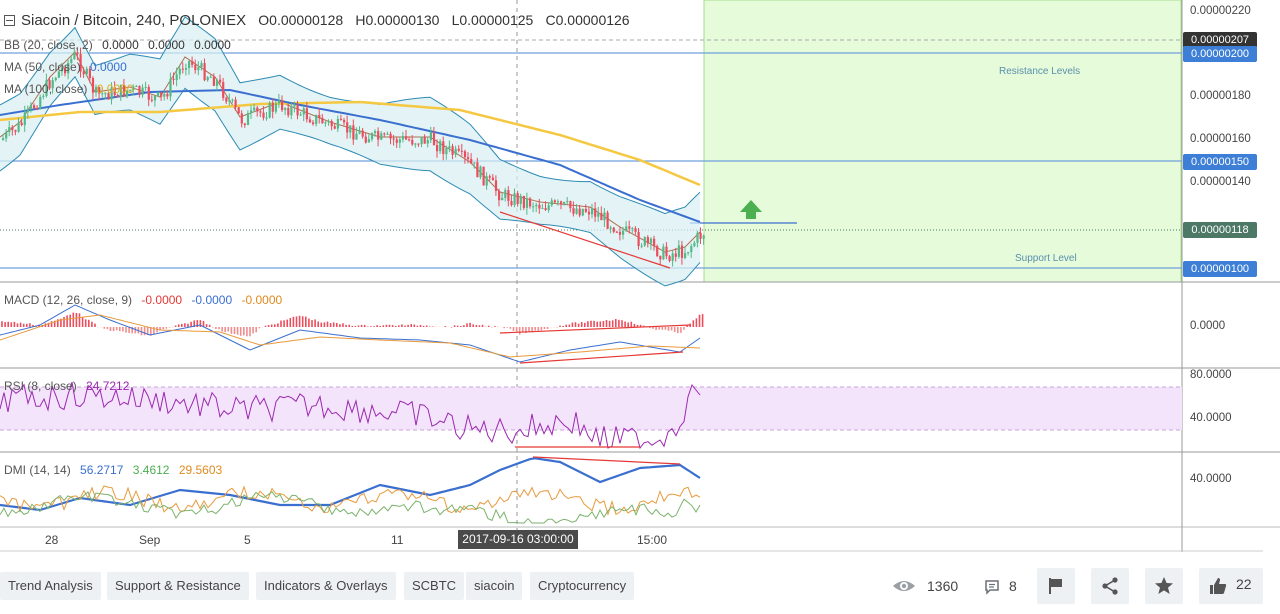  What do you see at coordinates (68, 67) in the screenshot?
I see `ma50-legend: MA (50, close) 0.0000` at bounding box center [68, 67].